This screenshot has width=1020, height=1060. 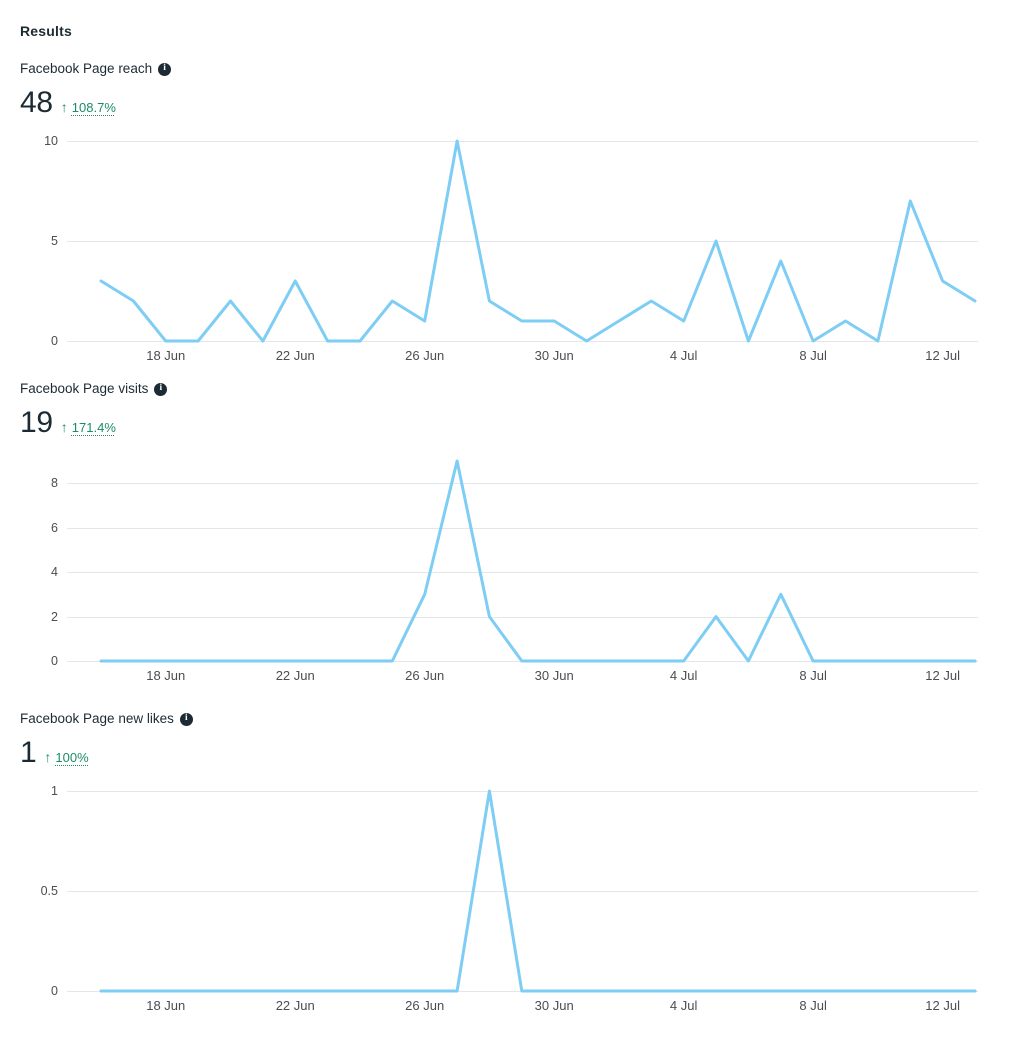 What do you see at coordinates (93, 427) in the screenshot?
I see `trend-percent-link: 171.4%` at bounding box center [93, 427].